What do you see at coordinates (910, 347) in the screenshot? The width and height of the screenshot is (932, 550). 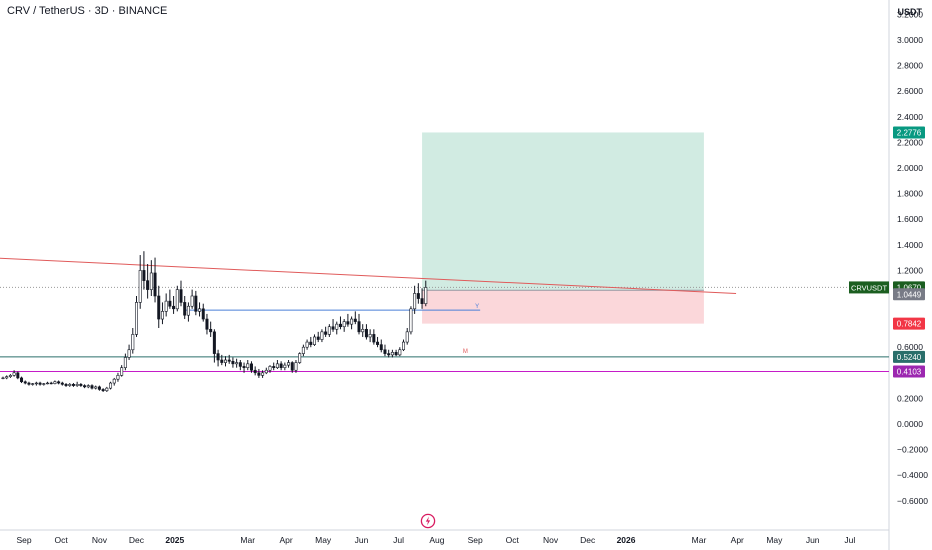 I see `y-tick-label: 0.6000` at bounding box center [910, 347].